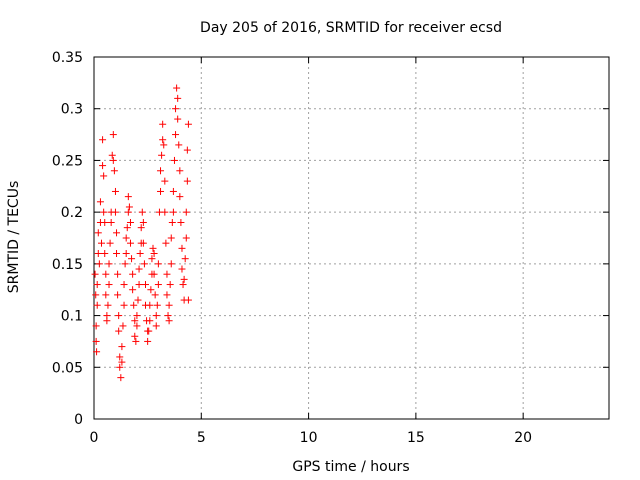 Image resolution: width=640 pixels, height=480 pixels. I want to click on y-tick-label: 0.3, so click(72, 110).